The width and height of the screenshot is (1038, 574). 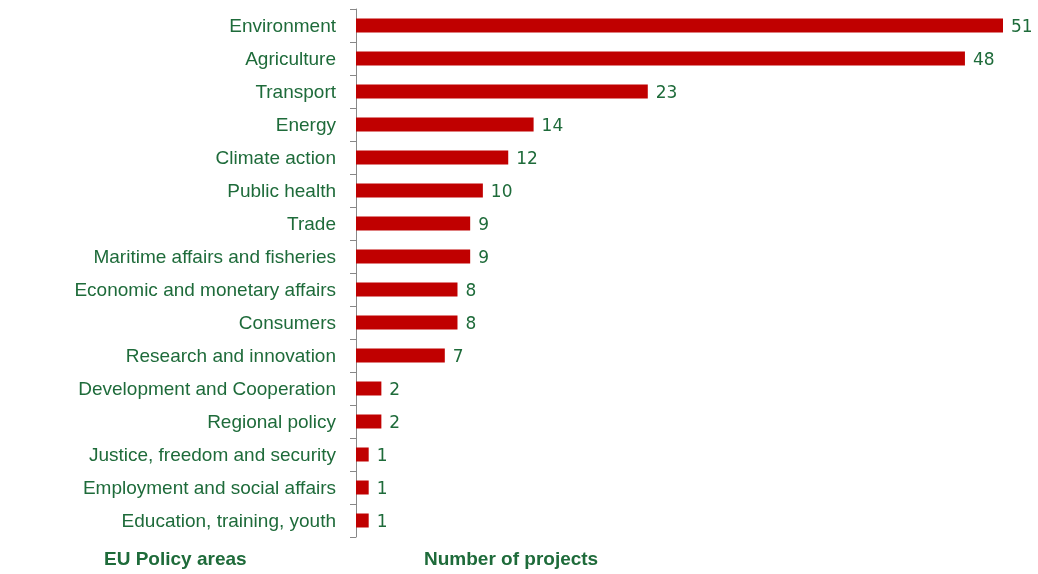 I want to click on y-tick-label: Climate action, so click(x=275, y=157).